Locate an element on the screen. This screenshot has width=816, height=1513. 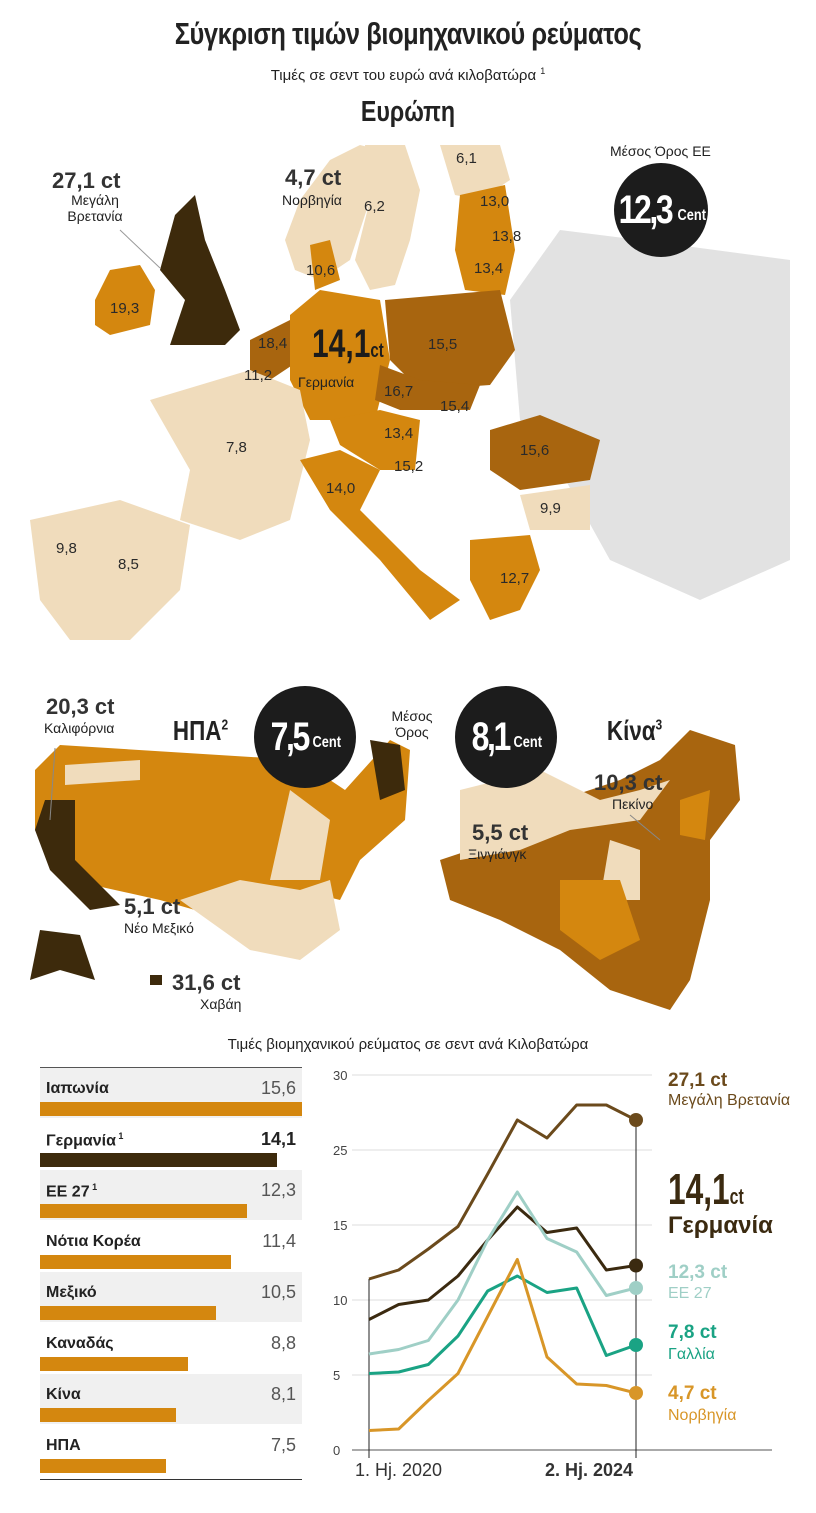
bar-value-label: 10,5 is located at coordinates (278, 1292).